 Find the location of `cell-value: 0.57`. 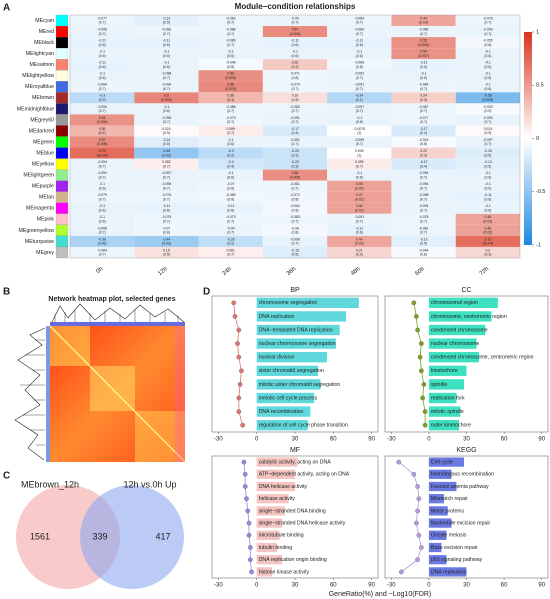

cell-value: 0.57 is located at coordinates (295, 29).